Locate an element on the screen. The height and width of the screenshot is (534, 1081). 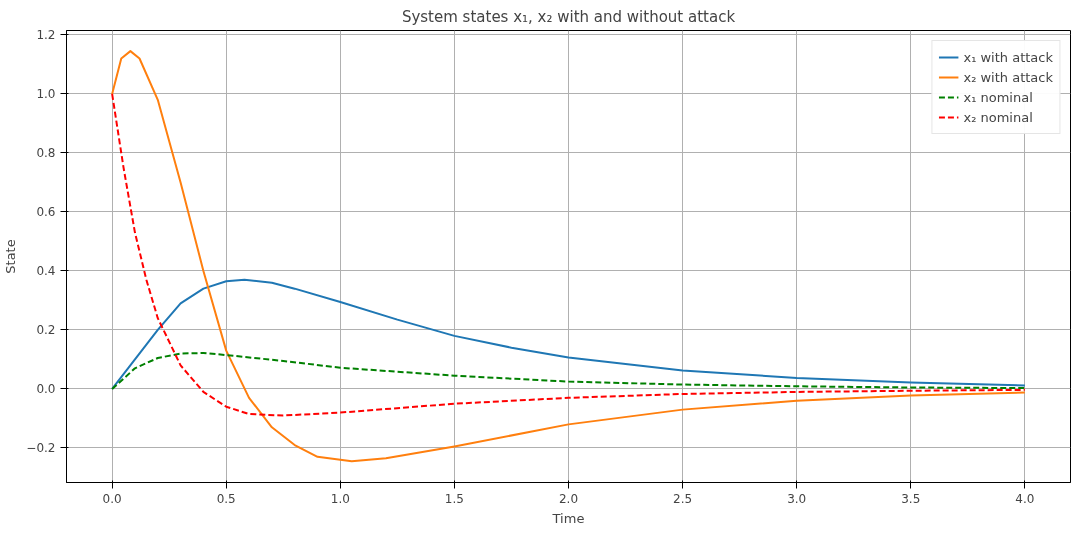
y-tick-label: 0.8 is located at coordinates (46, 153).